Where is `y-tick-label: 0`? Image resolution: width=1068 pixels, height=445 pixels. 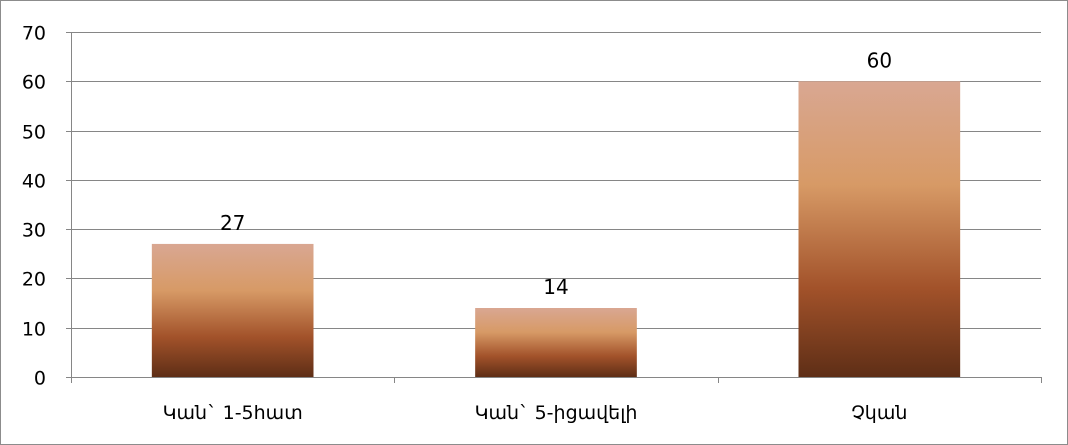 y-tick-label: 0 is located at coordinates (40, 379).